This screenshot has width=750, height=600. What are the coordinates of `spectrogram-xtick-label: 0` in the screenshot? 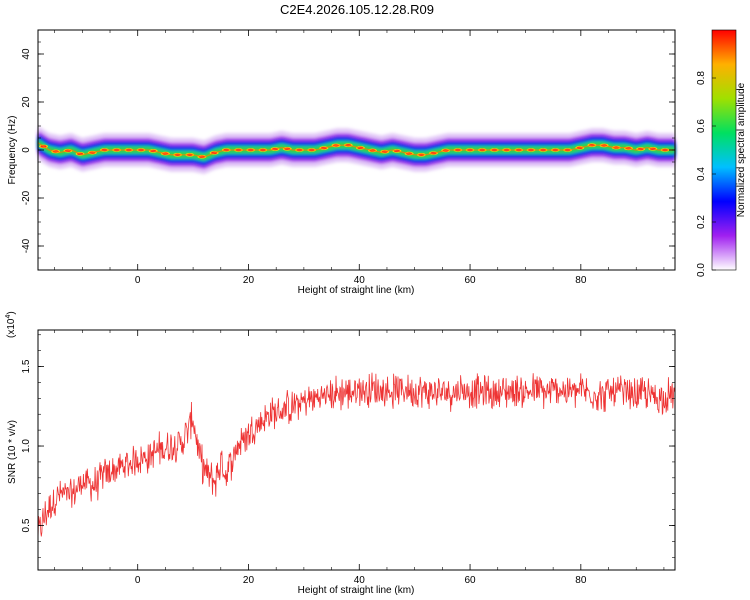 It's located at (138, 280).